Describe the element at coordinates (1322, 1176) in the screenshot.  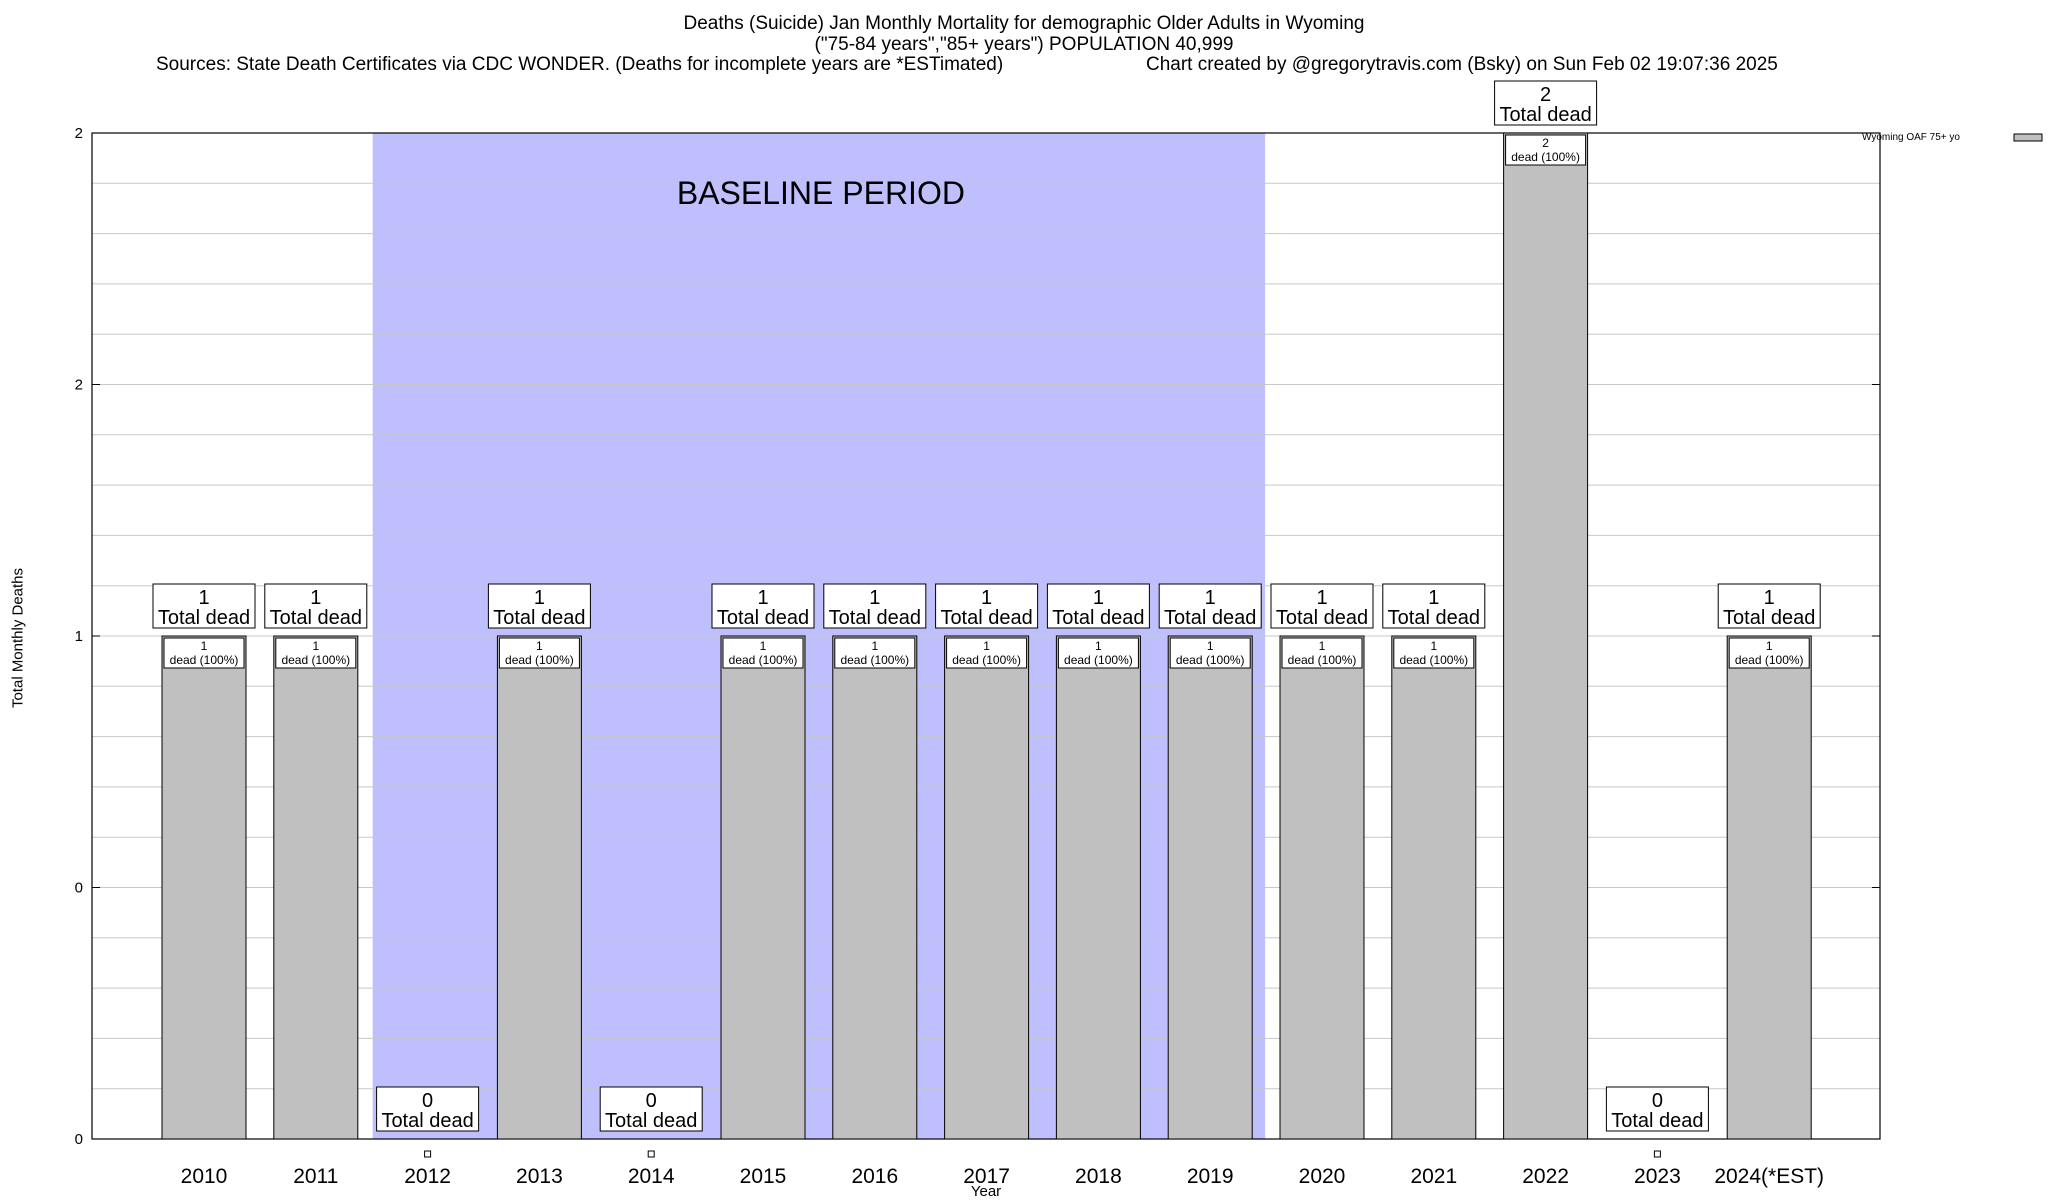
I see `x-tick-label: 2020` at that location.